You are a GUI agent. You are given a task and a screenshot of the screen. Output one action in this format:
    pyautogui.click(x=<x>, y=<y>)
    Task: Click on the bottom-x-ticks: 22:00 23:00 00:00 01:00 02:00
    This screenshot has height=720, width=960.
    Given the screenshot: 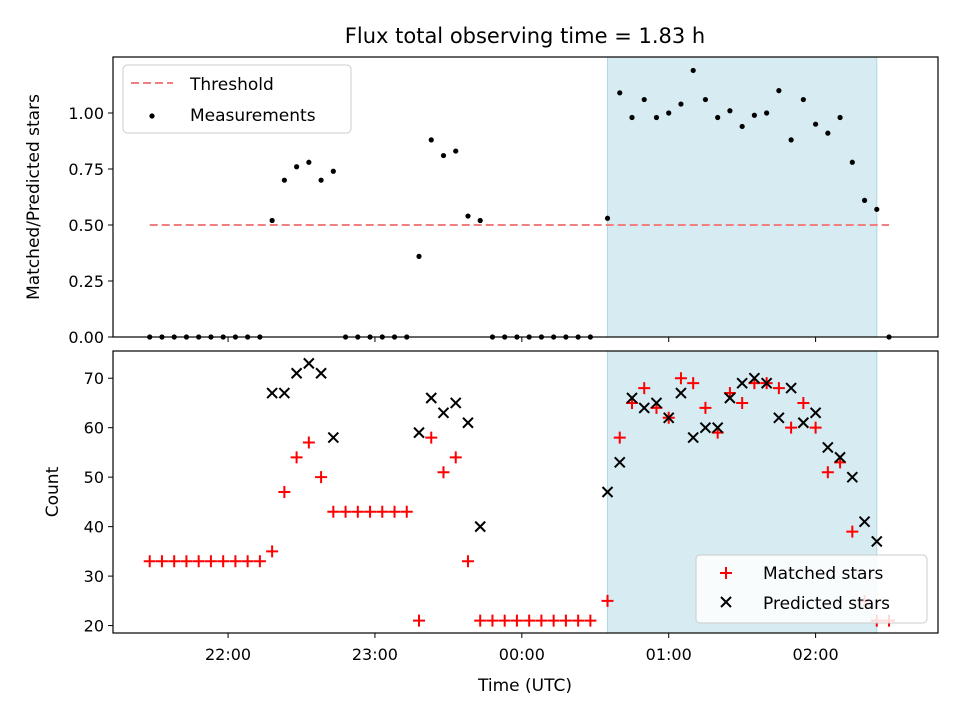 What is the action you would take?
    pyautogui.click(x=522, y=648)
    